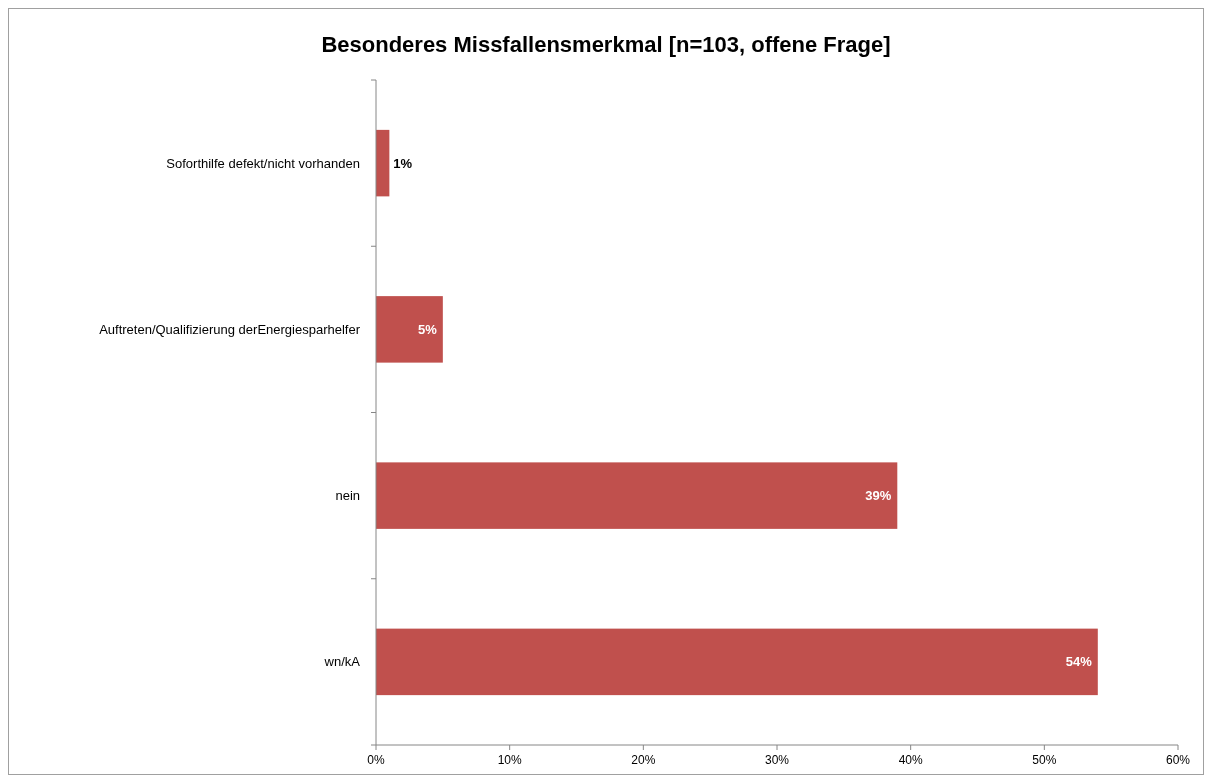 The width and height of the screenshot is (1212, 783). Describe the element at coordinates (643, 760) in the screenshot. I see `x-tick-label: 20%` at that location.